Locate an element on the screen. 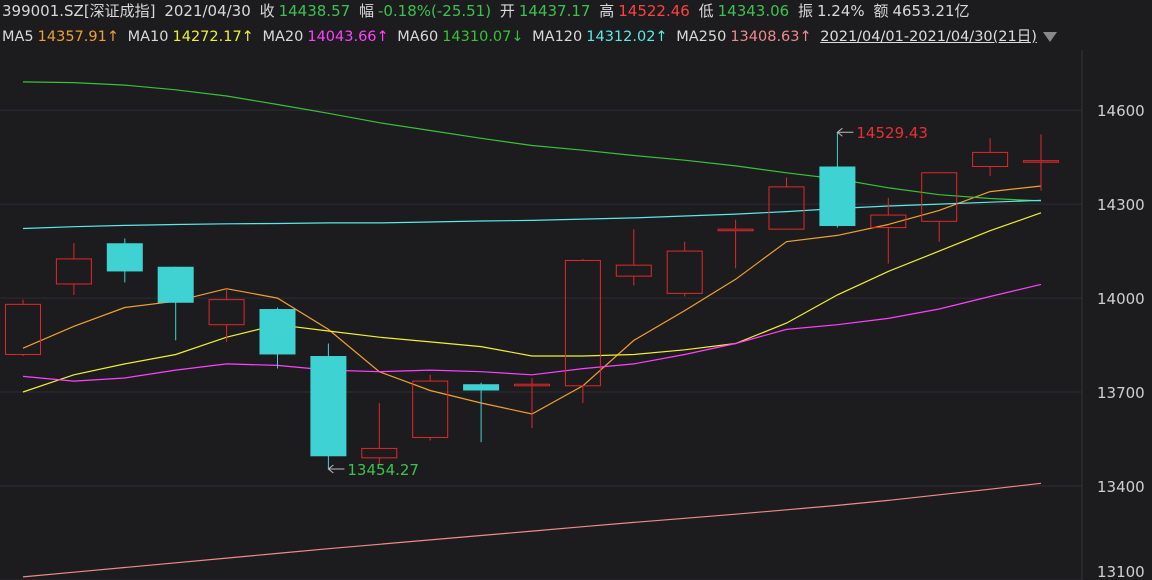 Image resolution: width=1152 pixels, height=580 pixels. dropdown-triangle-icon is located at coordinates (1049, 37).